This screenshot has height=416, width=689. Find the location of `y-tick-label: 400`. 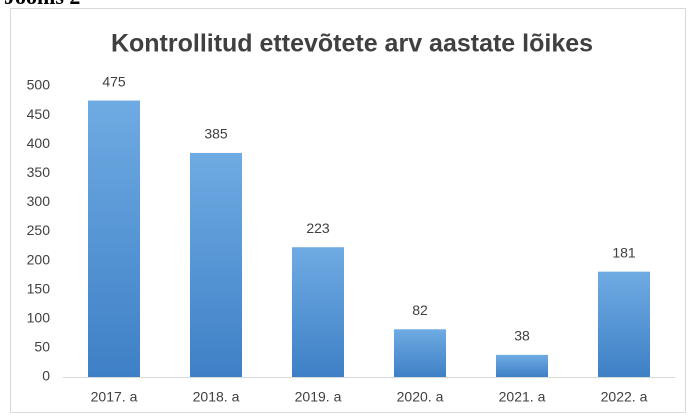

y-tick-label: 400 is located at coordinates (39, 143).